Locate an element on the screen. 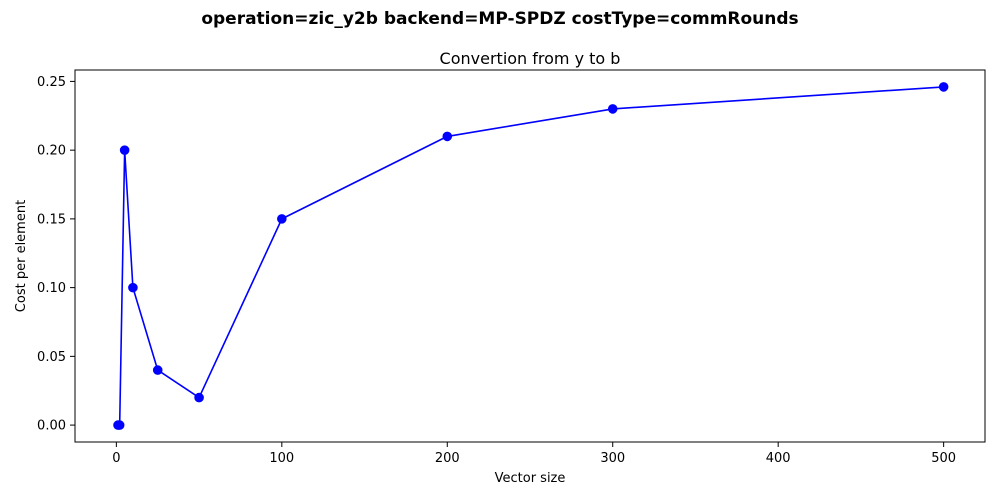  y-tick-label: 0.25 is located at coordinates (51, 82).